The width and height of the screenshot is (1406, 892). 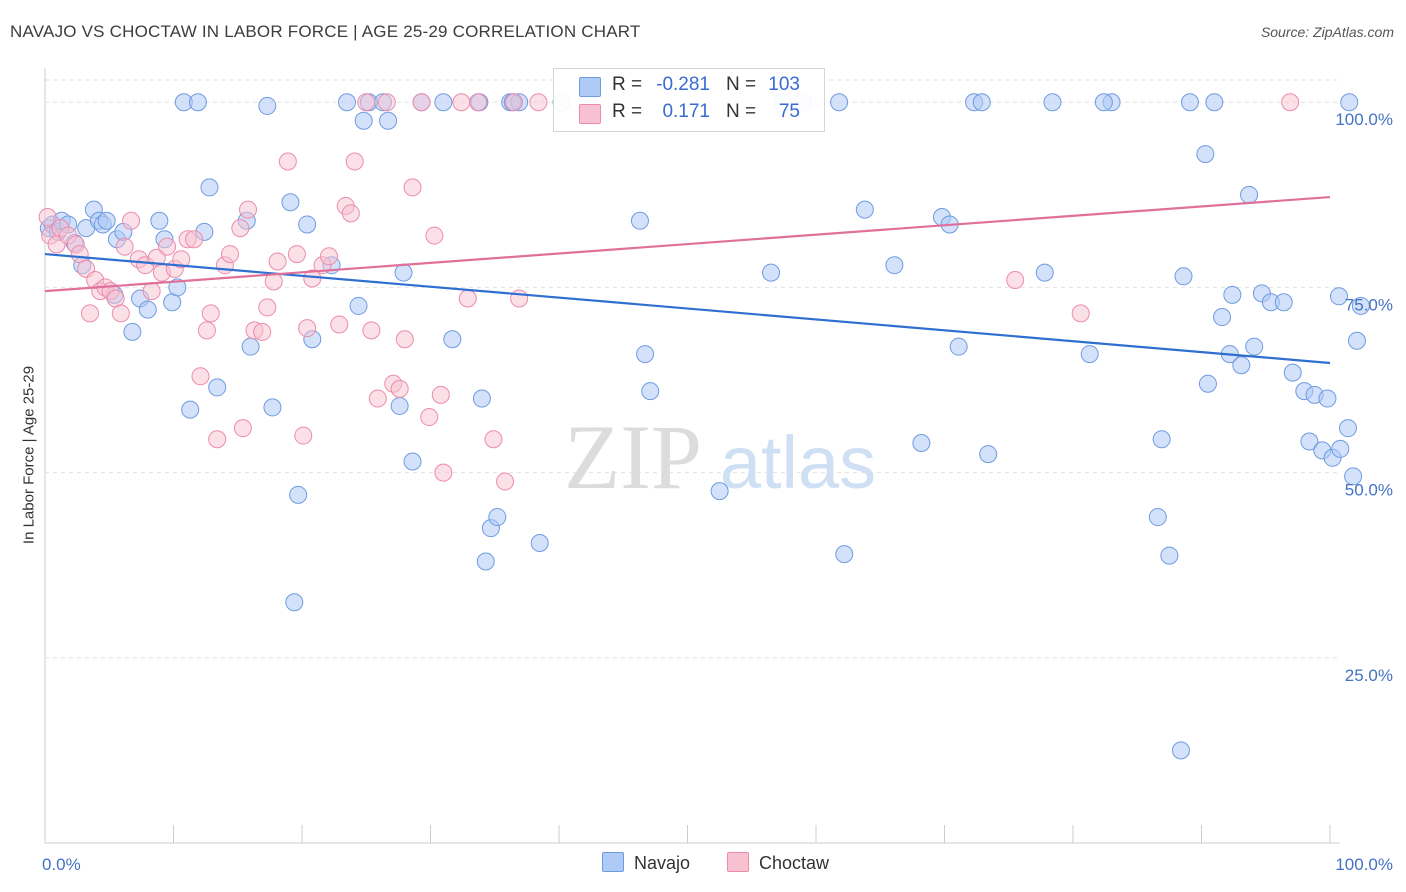 I want to click on watermark: ZIP atlas, so click(x=720, y=457).